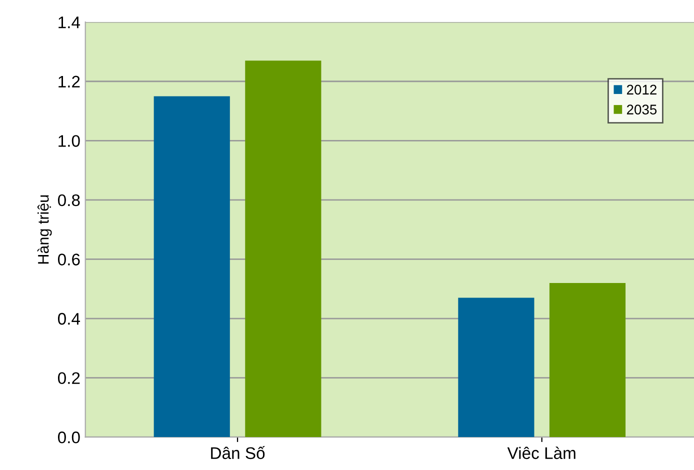 The image size is (694, 470). What do you see at coordinates (69, 82) in the screenshot?
I see `y-tick-label: 1.2` at bounding box center [69, 82].